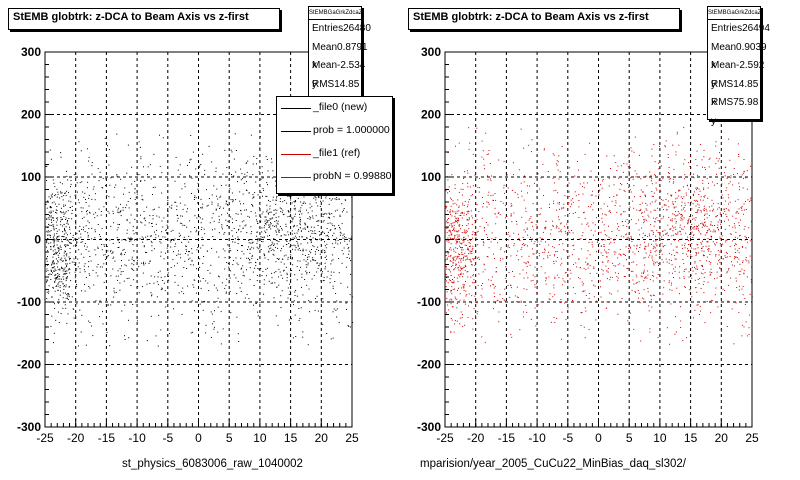  I want to click on right-x-tick-label: -15, so click(507, 438).